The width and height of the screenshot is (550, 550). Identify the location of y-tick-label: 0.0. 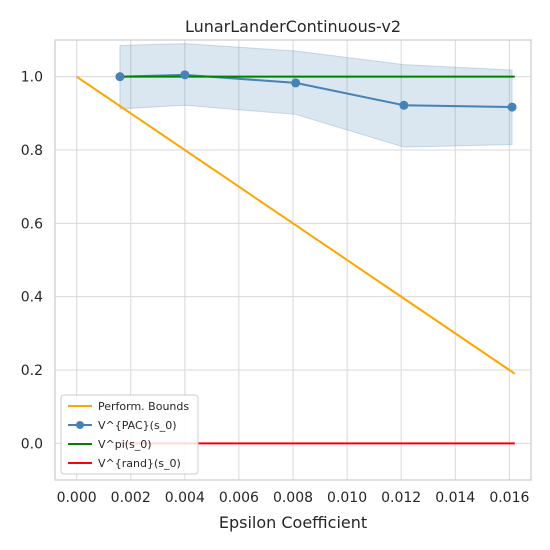
(32, 444).